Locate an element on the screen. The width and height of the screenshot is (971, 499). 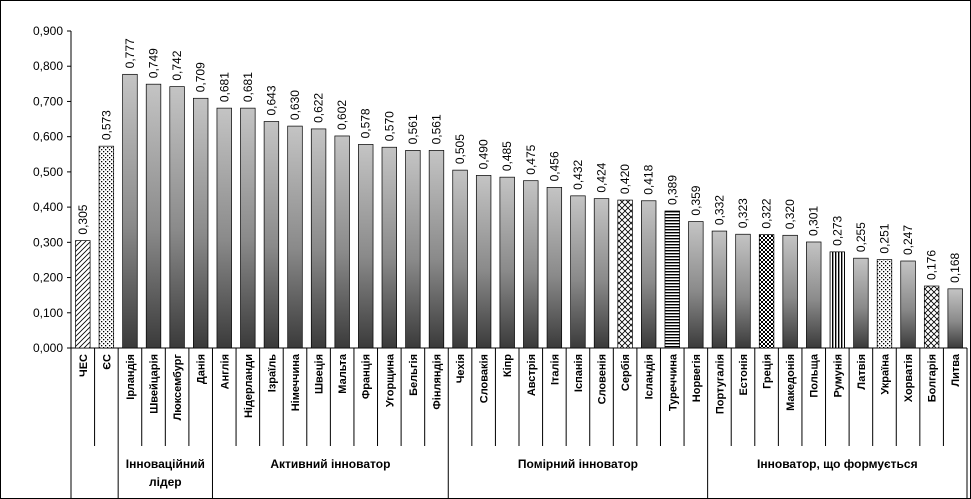
value-label: 0,320 is located at coordinates (790, 214).